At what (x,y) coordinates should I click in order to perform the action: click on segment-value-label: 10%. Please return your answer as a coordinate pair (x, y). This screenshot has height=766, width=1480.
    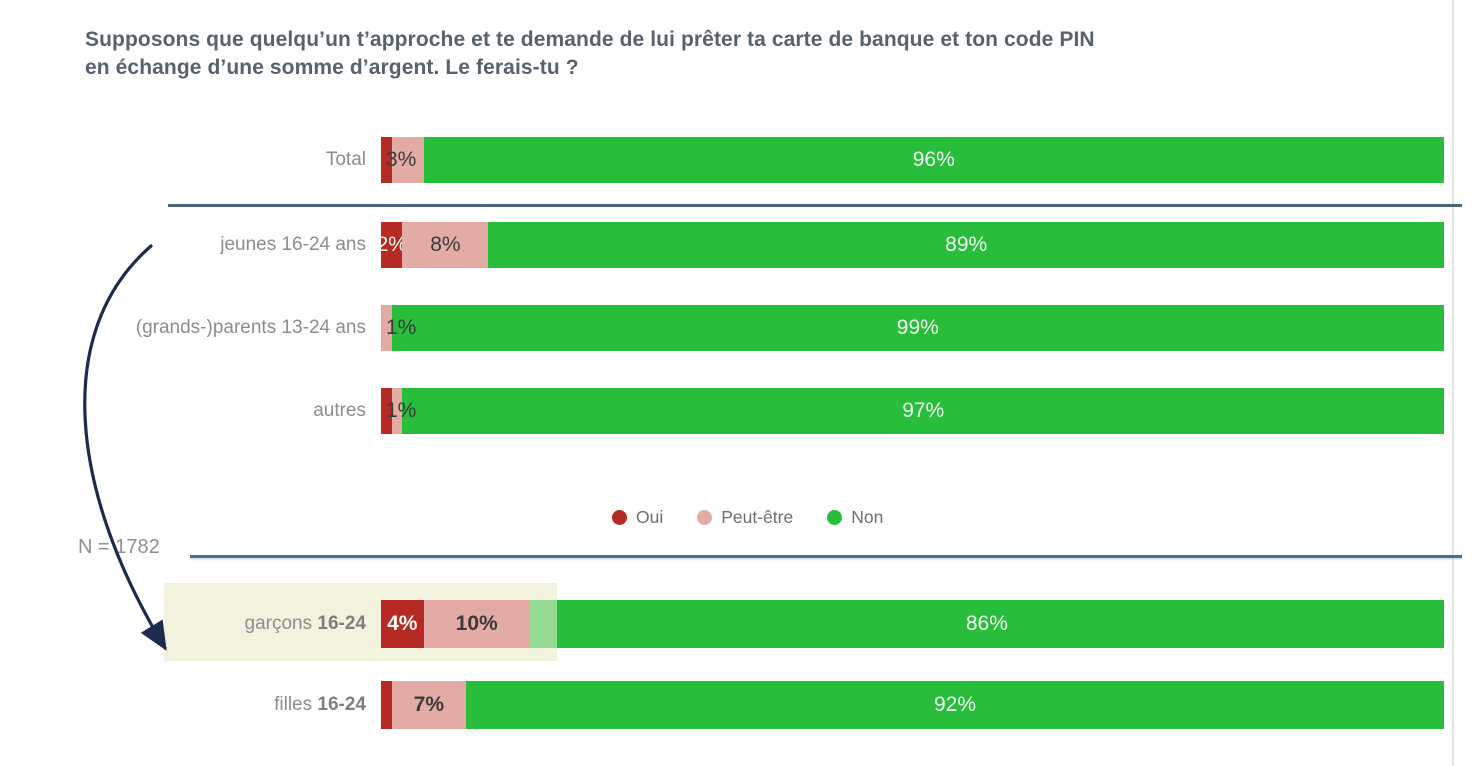
    Looking at the image, I should click on (476, 623).